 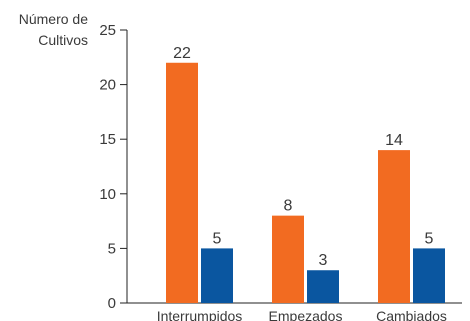 I want to click on y-tick-label: 20, so click(x=107, y=85).